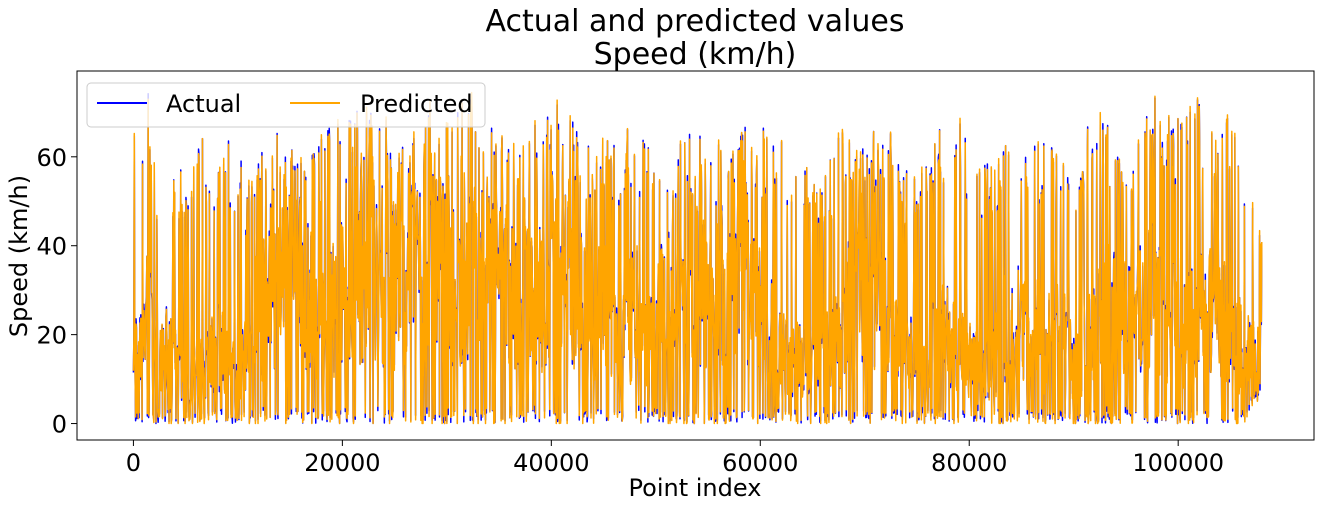 This screenshot has height=509, width=1323. I want to click on legend-box, so click(286, 105).